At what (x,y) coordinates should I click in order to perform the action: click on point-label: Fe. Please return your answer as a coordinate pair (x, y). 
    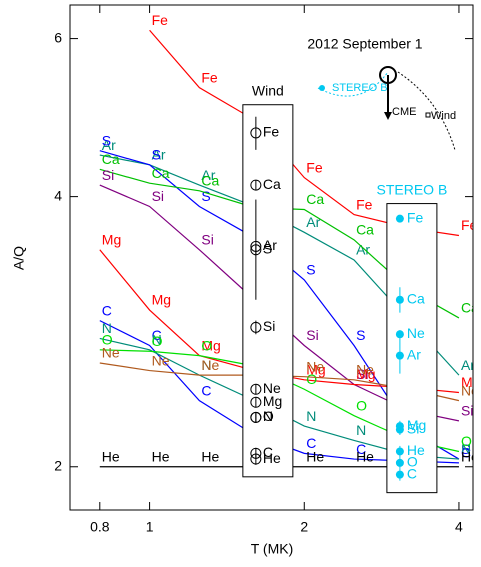
    Looking at the image, I should click on (415, 217).